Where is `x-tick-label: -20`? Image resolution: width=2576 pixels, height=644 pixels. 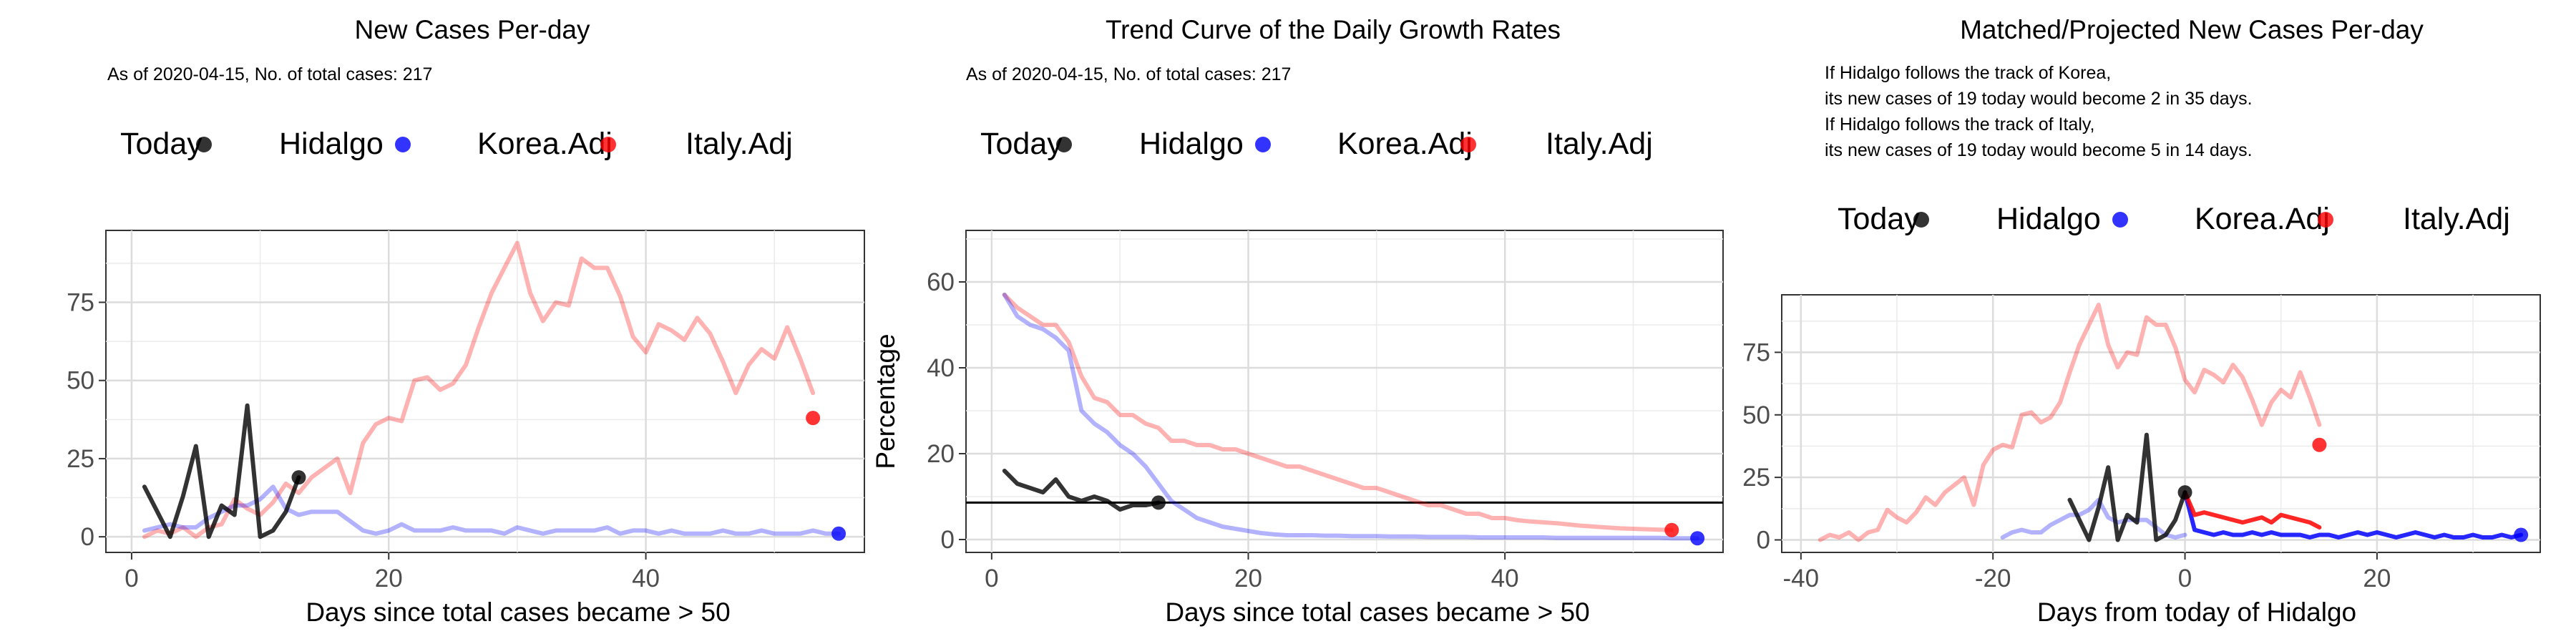 x-tick-label: -20 is located at coordinates (1993, 578).